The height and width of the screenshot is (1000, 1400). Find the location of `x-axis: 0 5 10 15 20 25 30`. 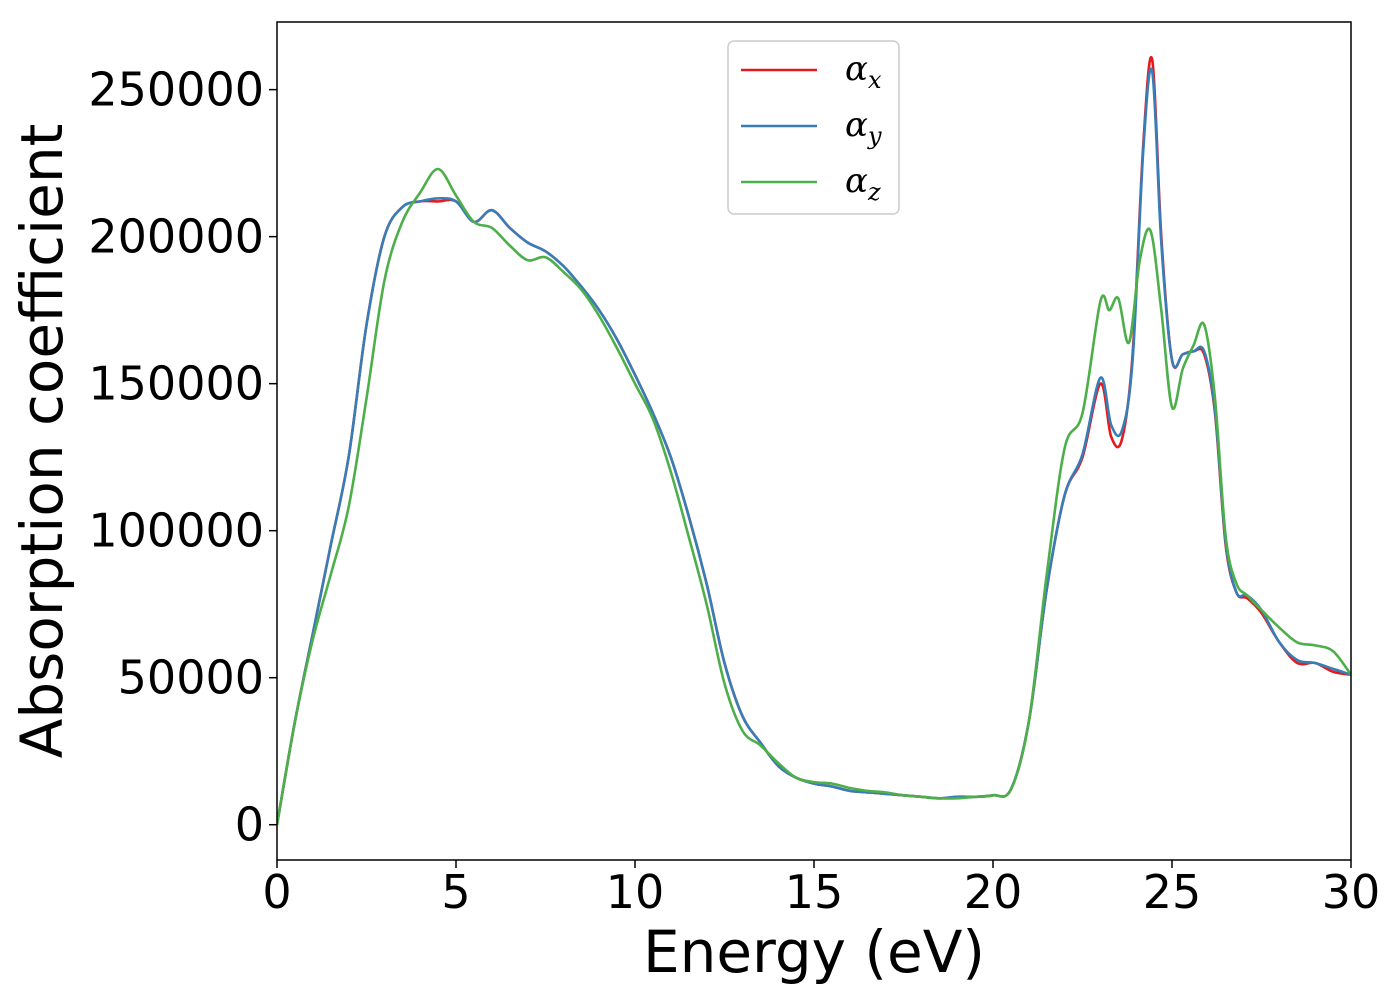

x-axis: 0 5 10 15 20 25 30 is located at coordinates (821, 889).